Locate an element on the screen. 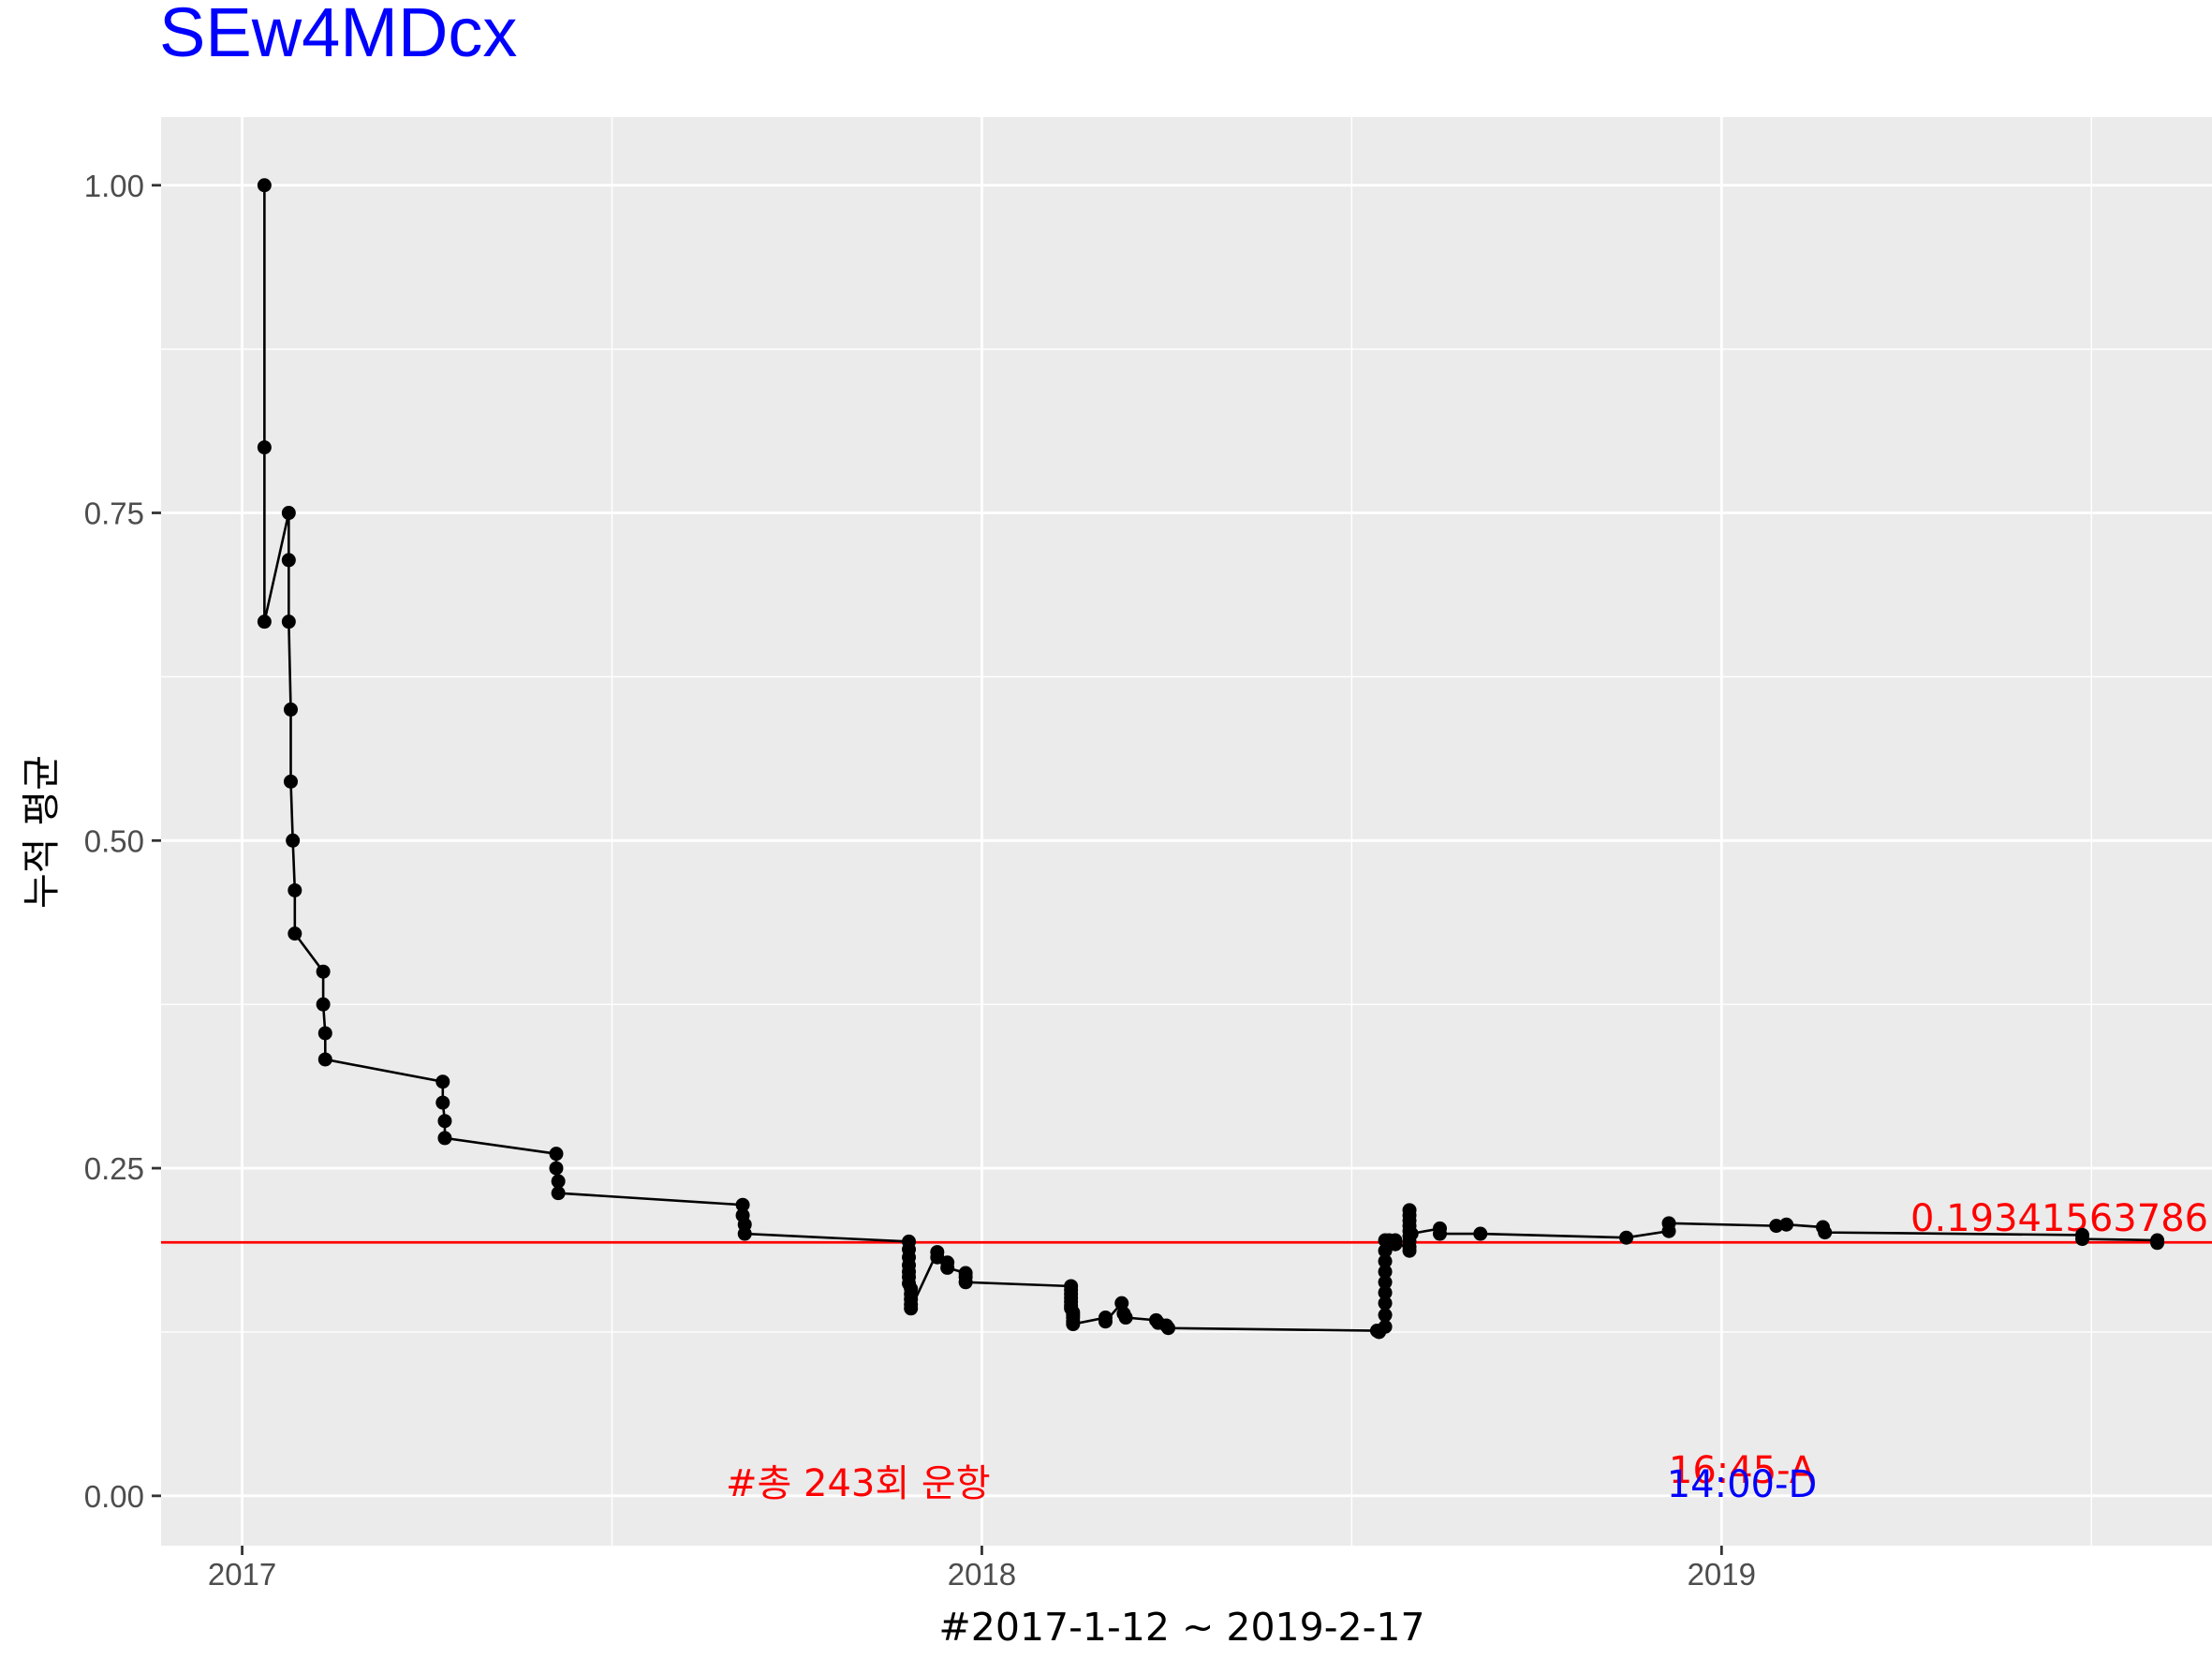 This screenshot has width=2212, height=1659. y-axis: 0.00 0.25 0.50 0.75 1.00 is located at coordinates (122, 841).